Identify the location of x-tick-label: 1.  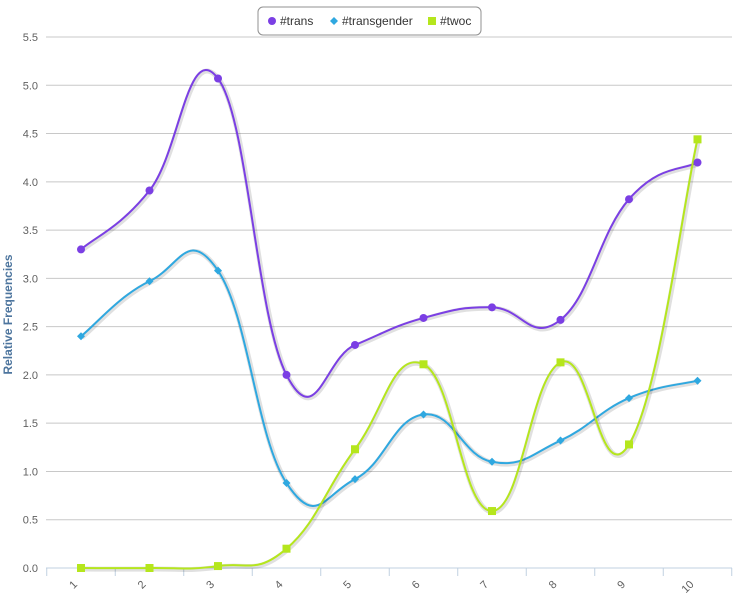
(73, 585).